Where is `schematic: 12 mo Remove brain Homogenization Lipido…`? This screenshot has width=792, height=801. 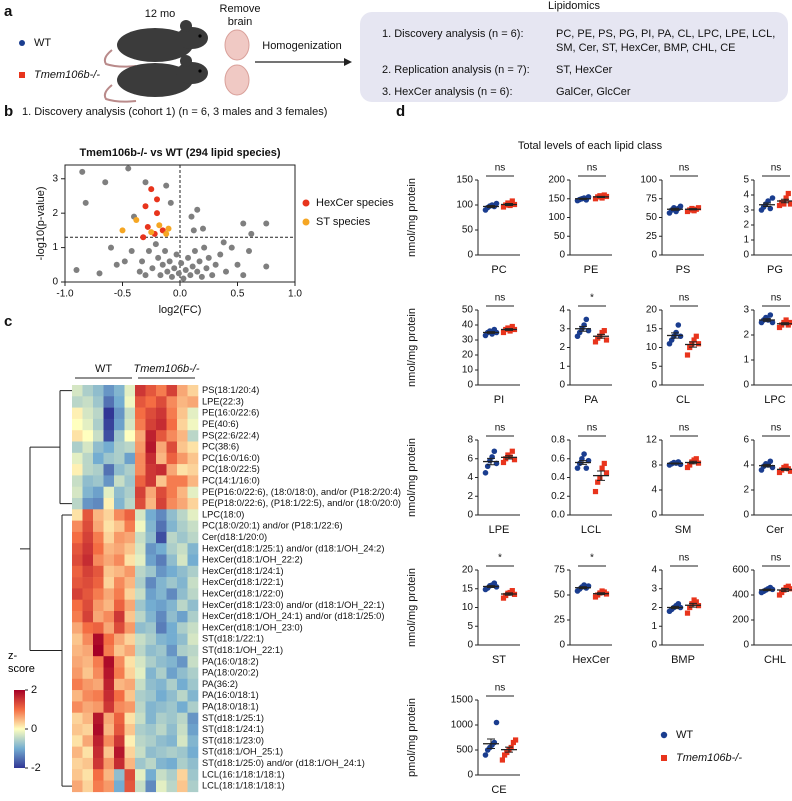
schematic: 12 mo Remove brain Homogenization Lipido… is located at coordinates (445, 51).